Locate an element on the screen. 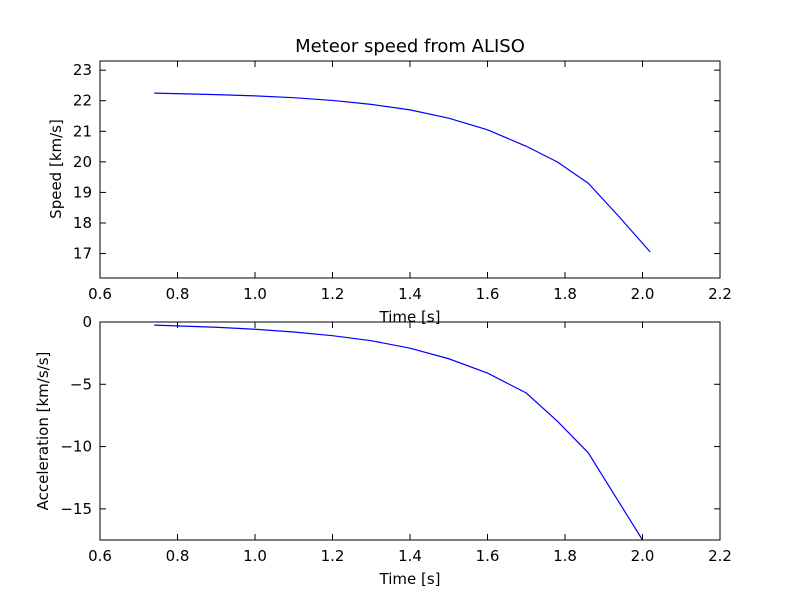 The image size is (800, 600). speed-y-tick-label: 23 is located at coordinates (82, 70).